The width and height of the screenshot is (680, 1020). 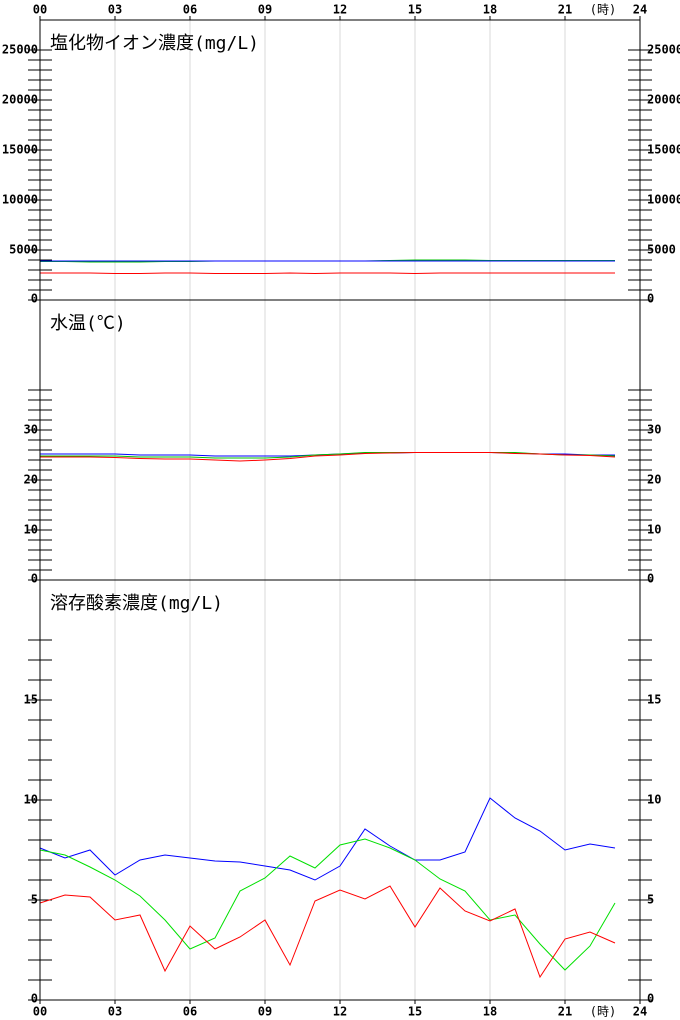 What do you see at coordinates (154, 43) in the screenshot?
I see `panel-title: 塩化物イオン濃度(mg/L)` at bounding box center [154, 43].